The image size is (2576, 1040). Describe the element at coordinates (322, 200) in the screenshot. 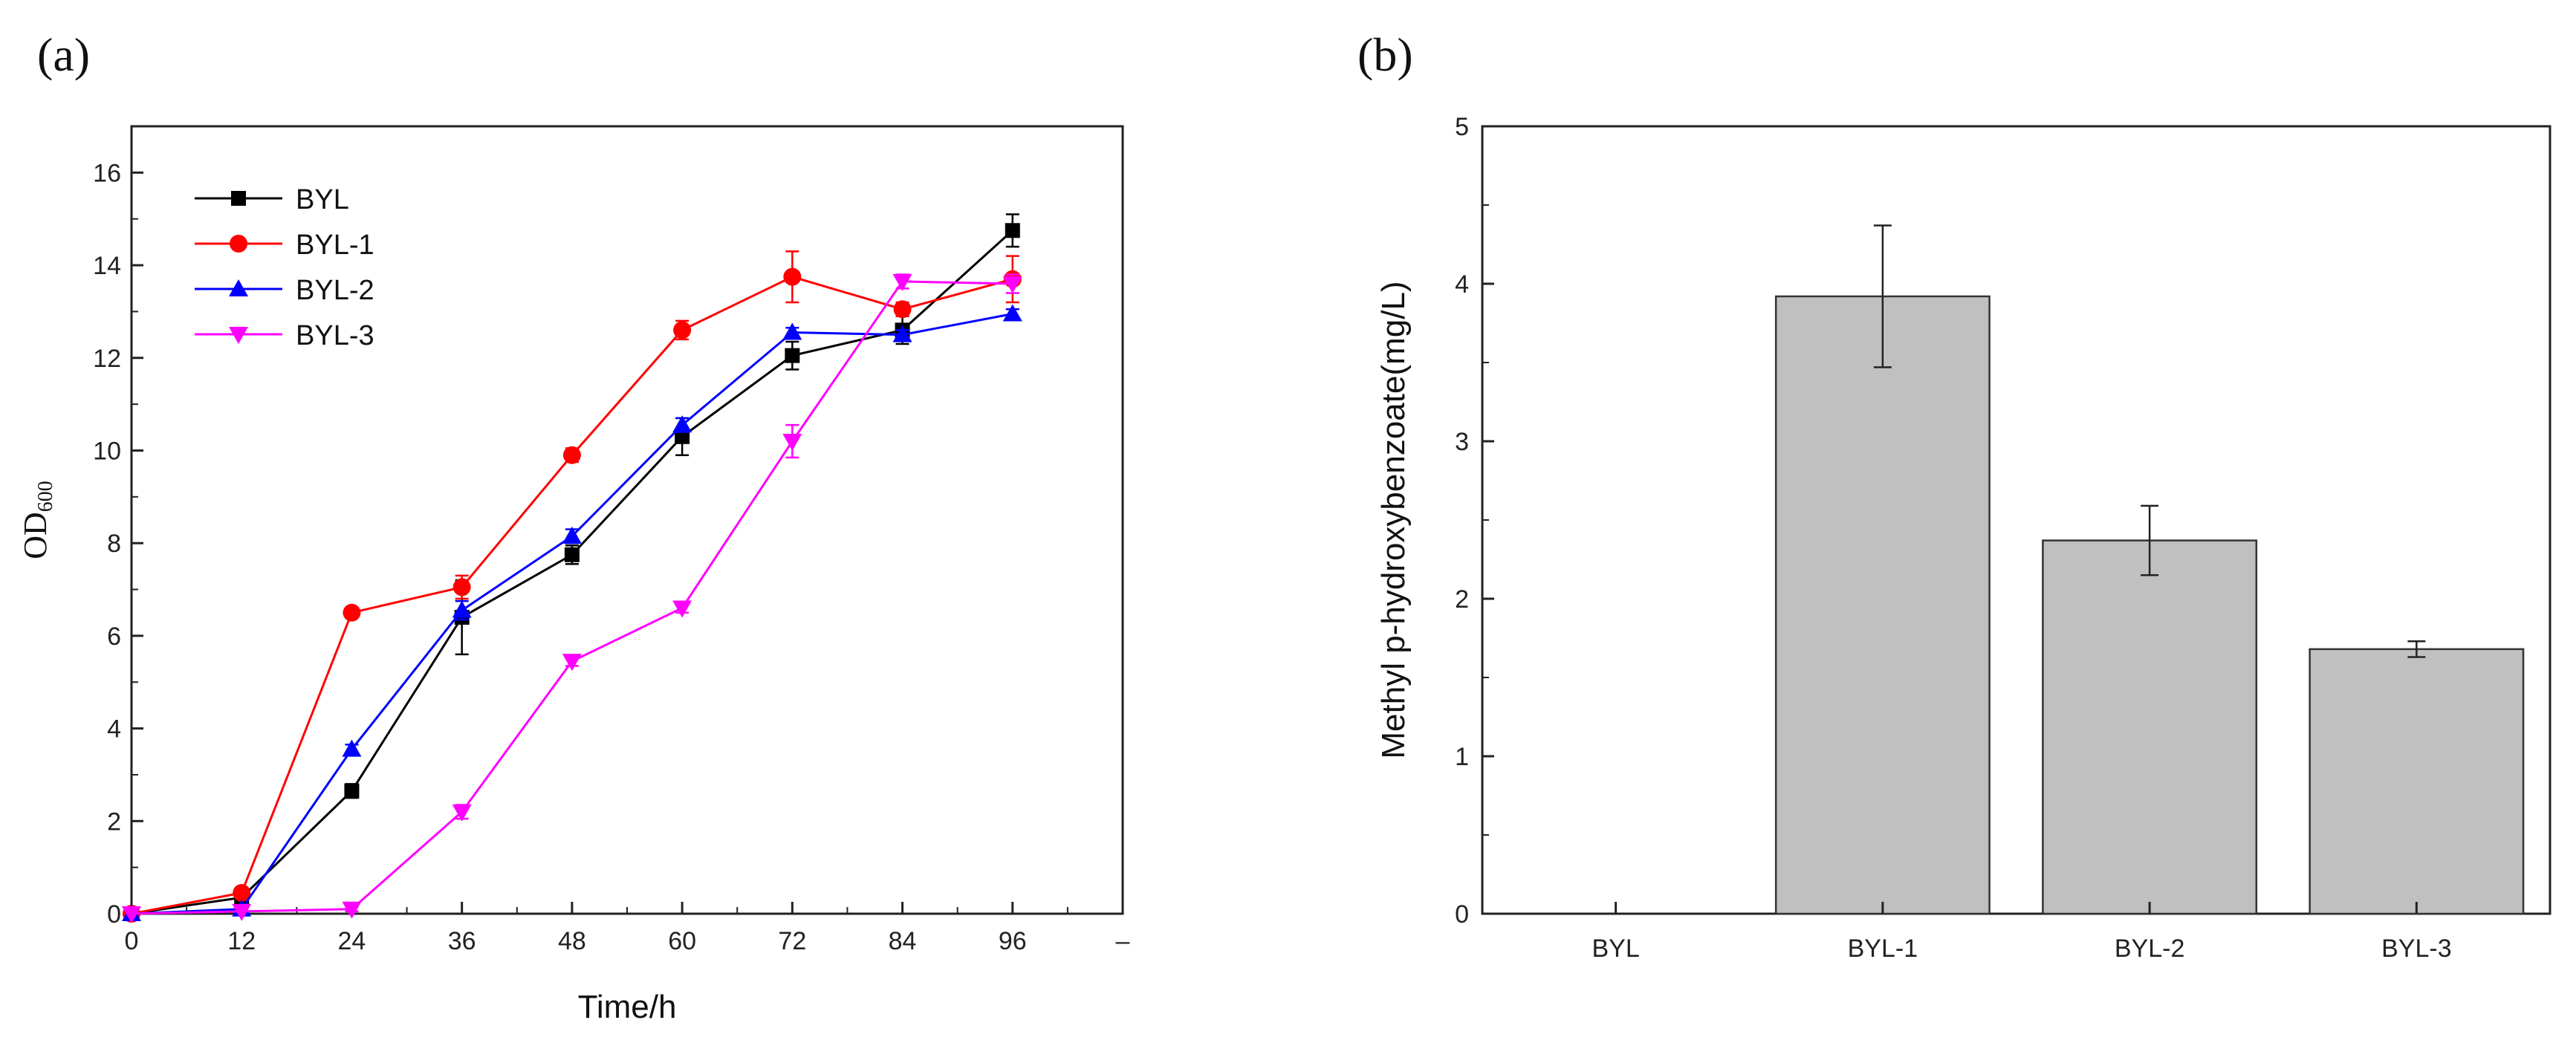

I see `legend-label: BYL` at that location.